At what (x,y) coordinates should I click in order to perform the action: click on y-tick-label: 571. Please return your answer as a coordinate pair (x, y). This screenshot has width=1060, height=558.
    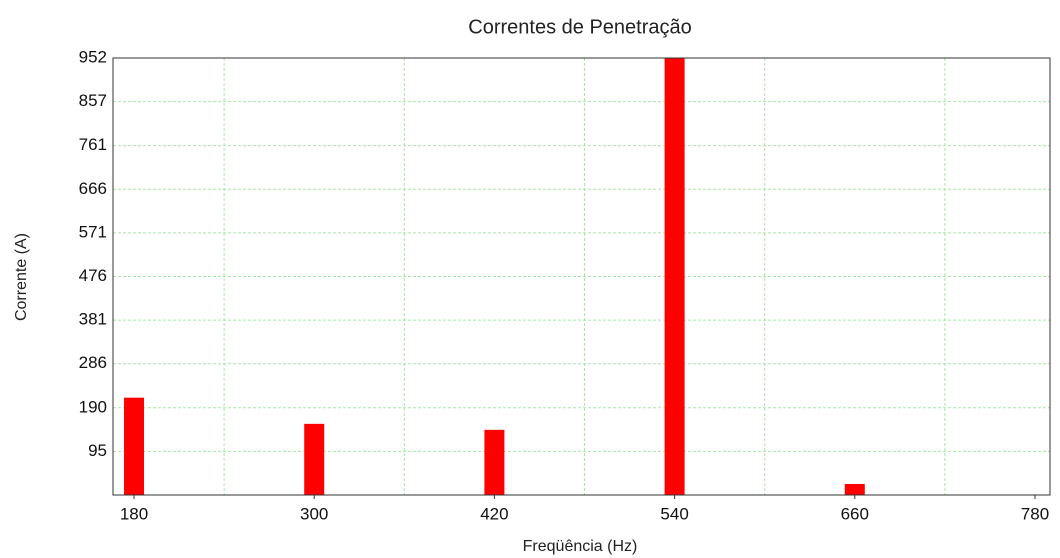
    Looking at the image, I should click on (93, 231).